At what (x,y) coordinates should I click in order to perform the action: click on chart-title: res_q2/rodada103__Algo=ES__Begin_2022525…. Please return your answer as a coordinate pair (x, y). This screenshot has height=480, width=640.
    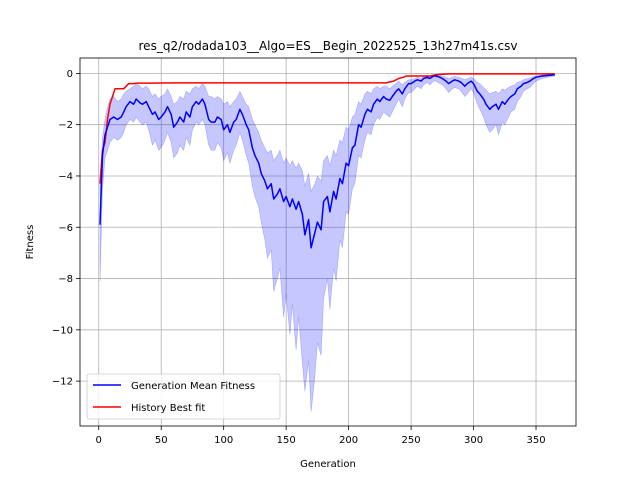
    Looking at the image, I should click on (328, 46).